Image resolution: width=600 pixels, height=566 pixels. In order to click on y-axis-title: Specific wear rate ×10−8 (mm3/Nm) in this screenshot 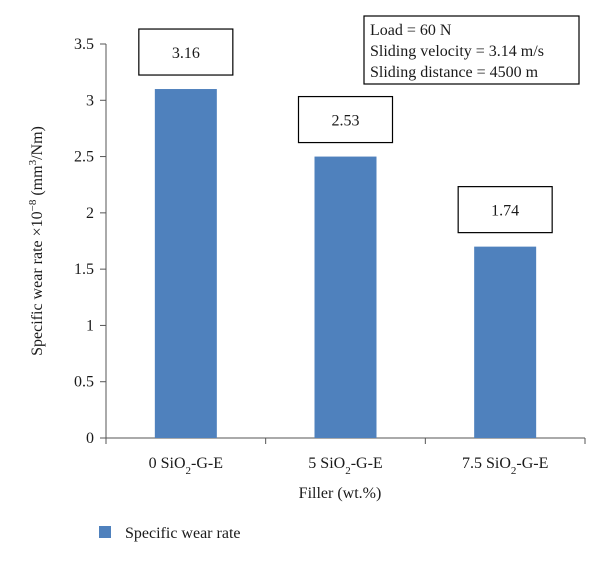, I will do `click(36, 241)`.